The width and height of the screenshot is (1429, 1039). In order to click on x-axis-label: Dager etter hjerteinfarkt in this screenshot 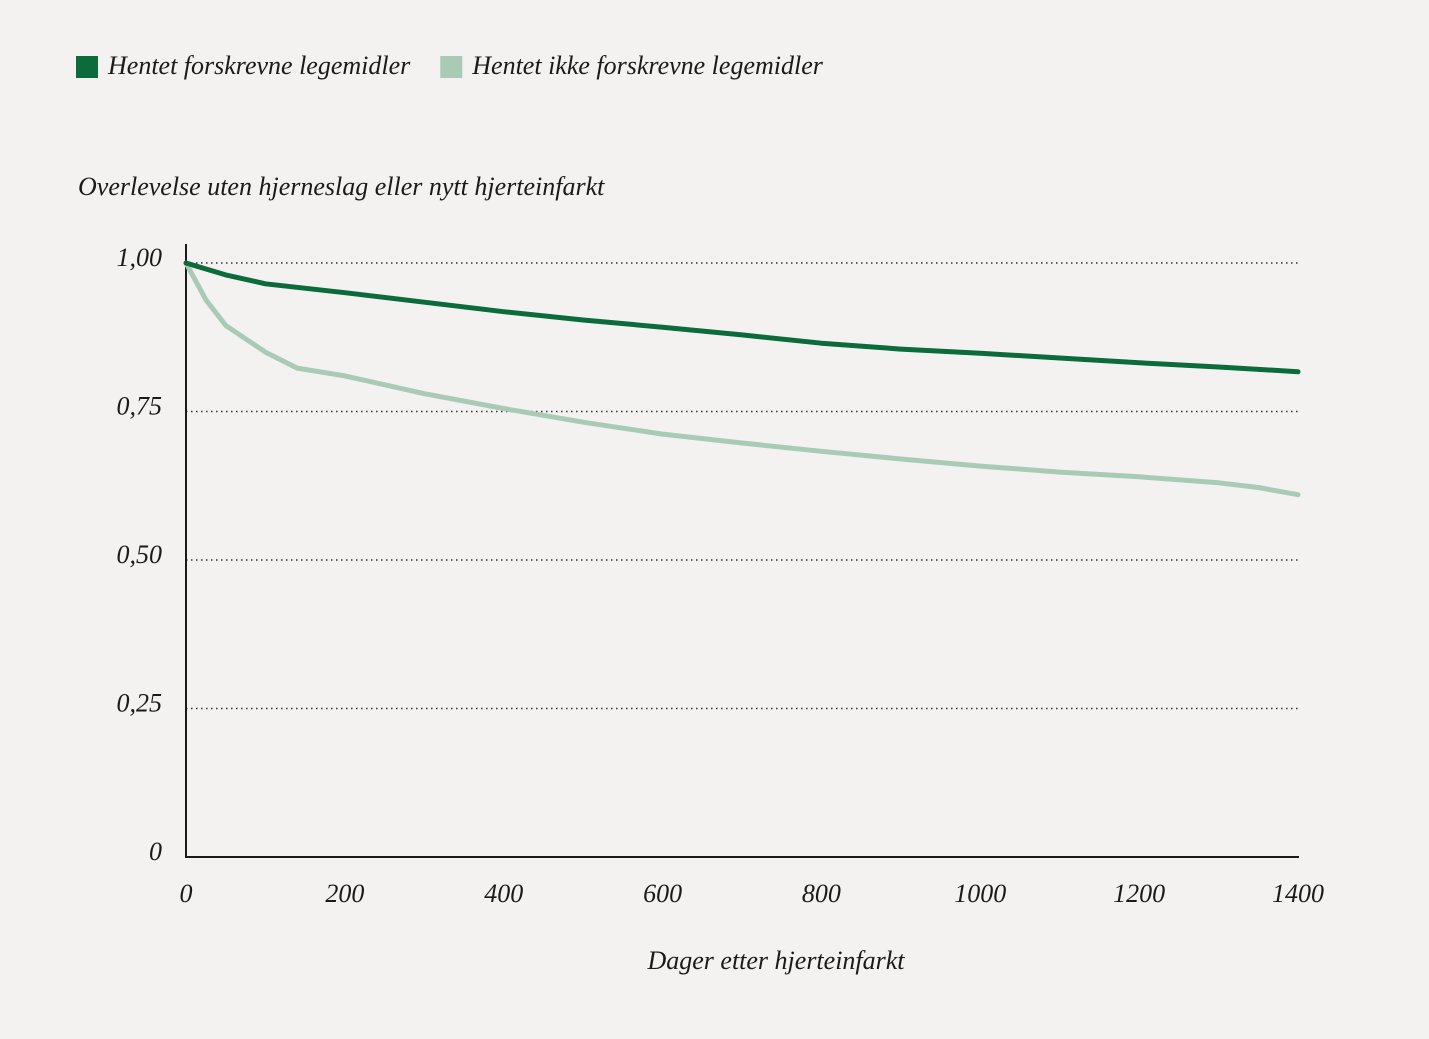, I will do `click(775, 960)`.